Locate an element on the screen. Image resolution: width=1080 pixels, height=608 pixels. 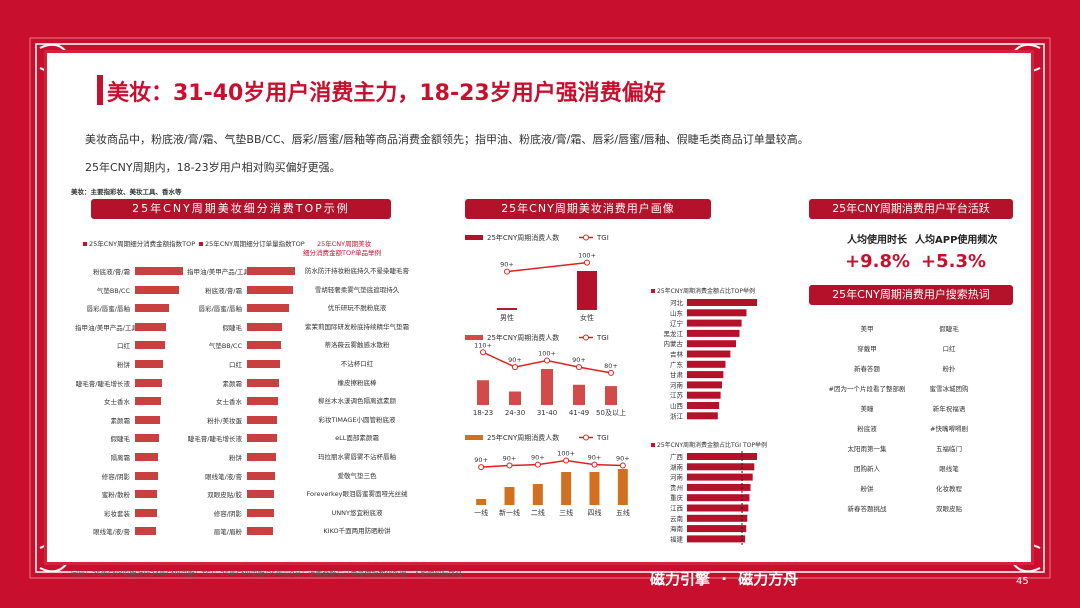
hot-word: 蜜雪冰城团购 is located at coordinates (949, 389).